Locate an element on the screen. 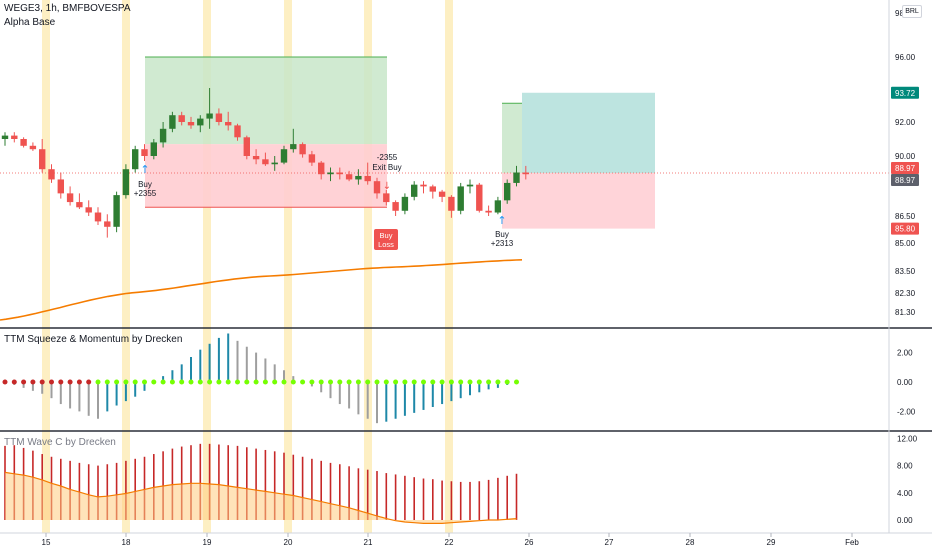 The height and width of the screenshot is (550, 932). loss-badge is located at coordinates (386, 239).